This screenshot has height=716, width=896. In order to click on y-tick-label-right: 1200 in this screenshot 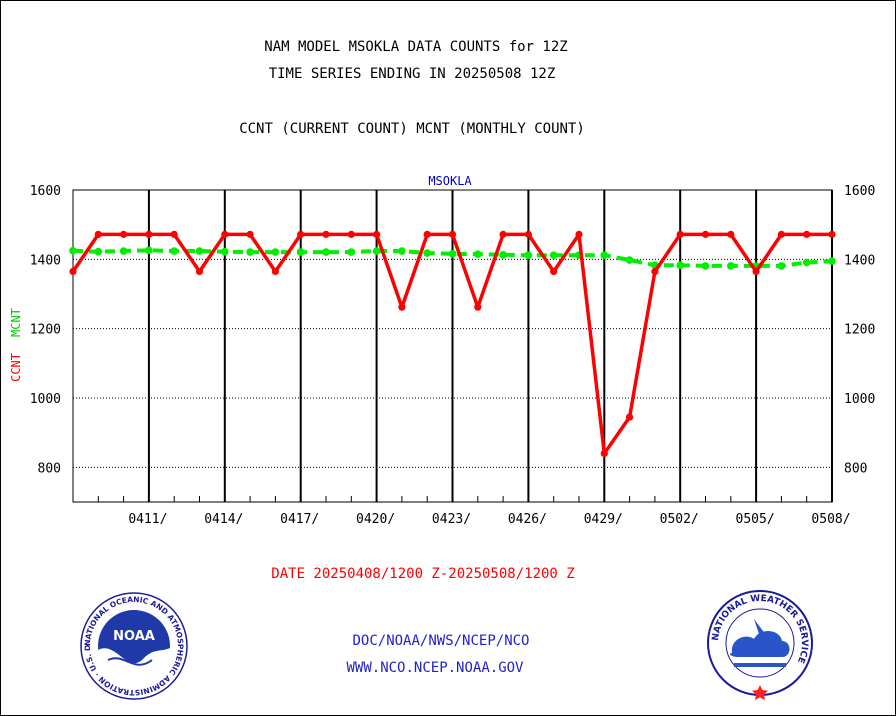, I will do `click(859, 330)`.